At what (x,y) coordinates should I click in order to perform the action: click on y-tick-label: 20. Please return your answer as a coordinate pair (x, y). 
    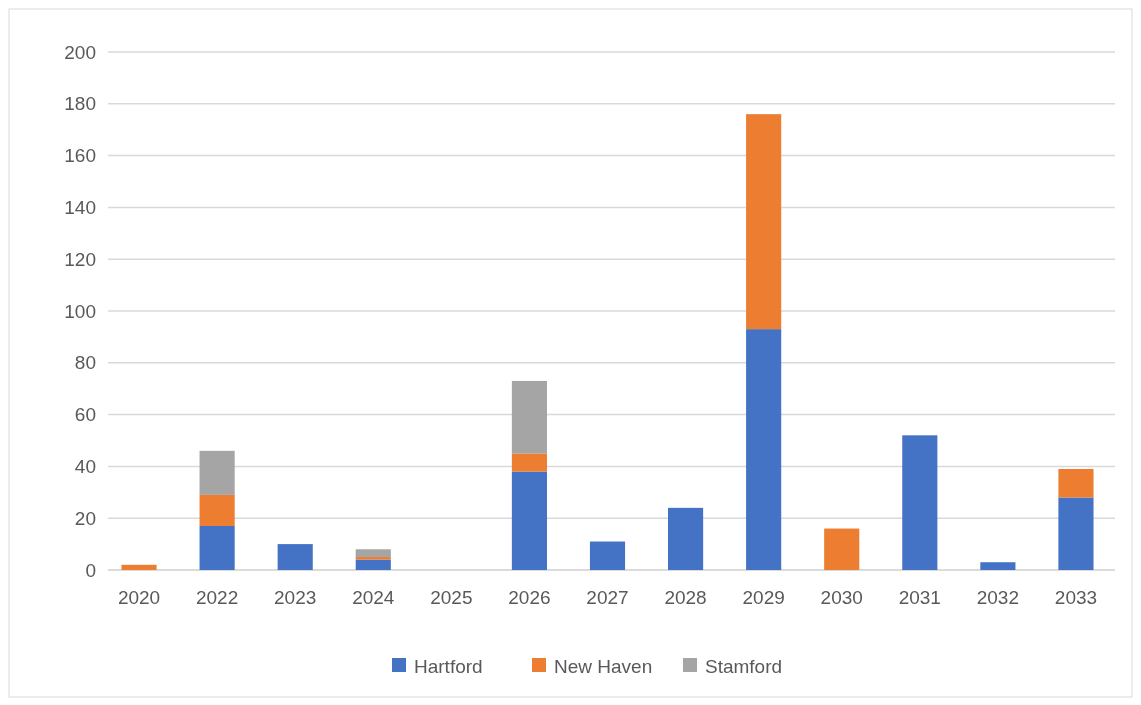
    Looking at the image, I should click on (85, 518).